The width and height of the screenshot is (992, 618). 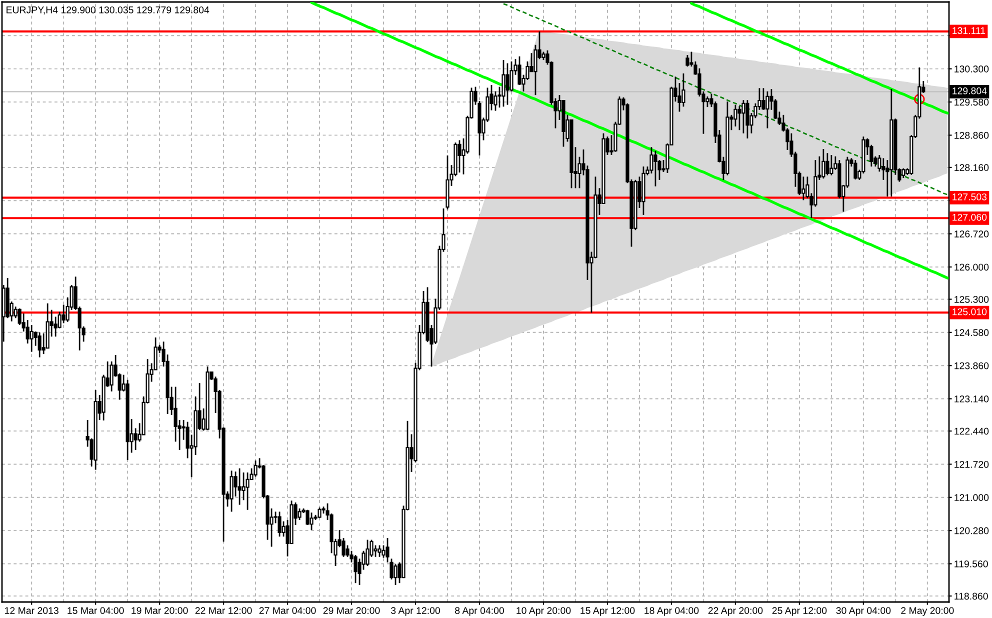 I want to click on x-tick-label: 8 Apr 04:00, so click(x=479, y=611).